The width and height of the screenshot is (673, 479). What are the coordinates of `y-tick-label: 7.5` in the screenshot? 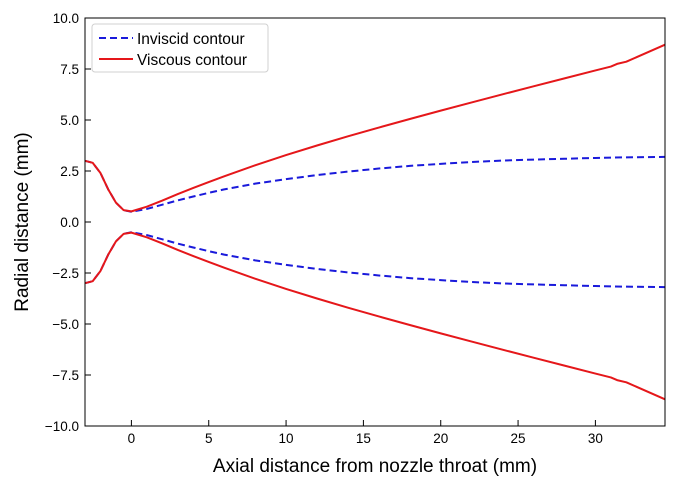 It's located at (69, 69).